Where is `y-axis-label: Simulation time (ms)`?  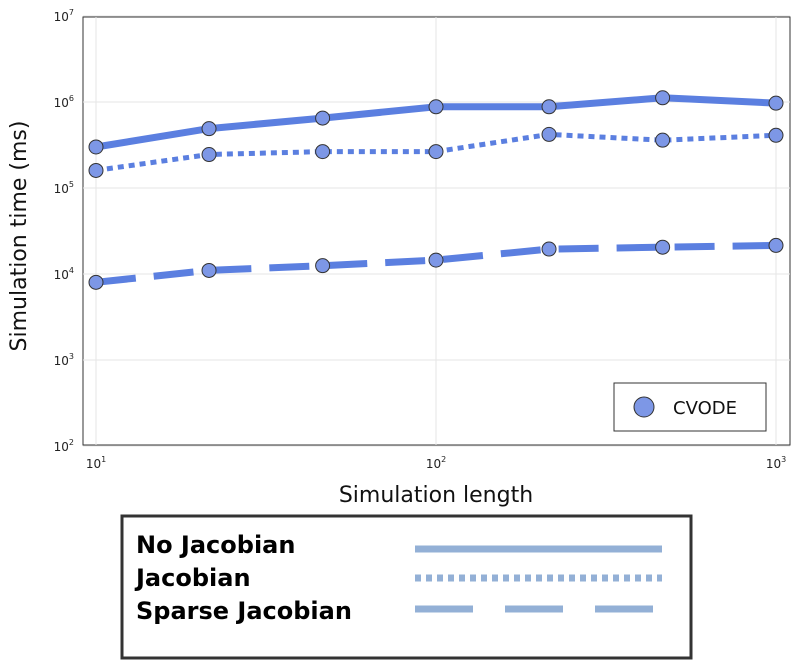 y-axis-label: Simulation time (ms) is located at coordinates (19, 236).